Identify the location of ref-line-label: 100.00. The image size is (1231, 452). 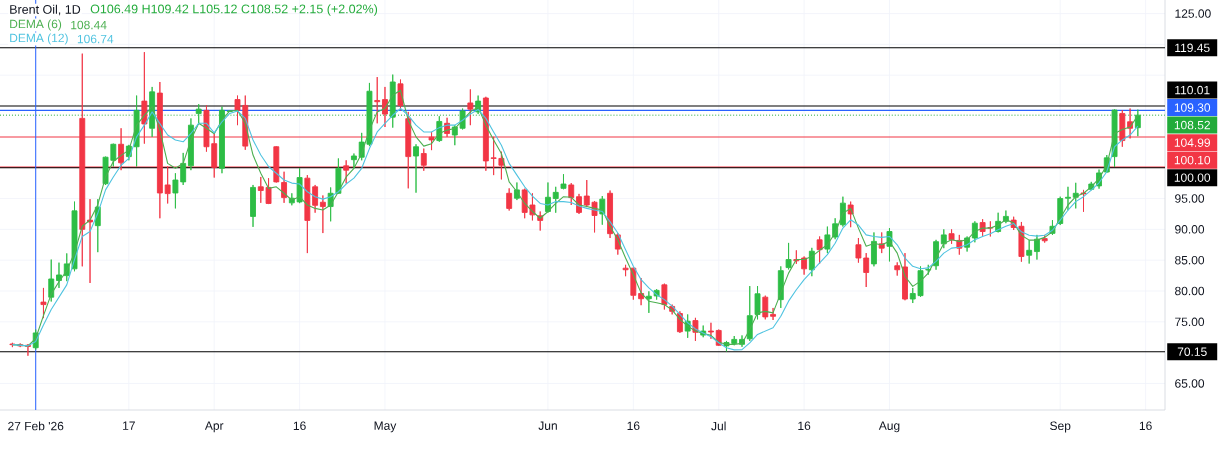
(1192, 177).